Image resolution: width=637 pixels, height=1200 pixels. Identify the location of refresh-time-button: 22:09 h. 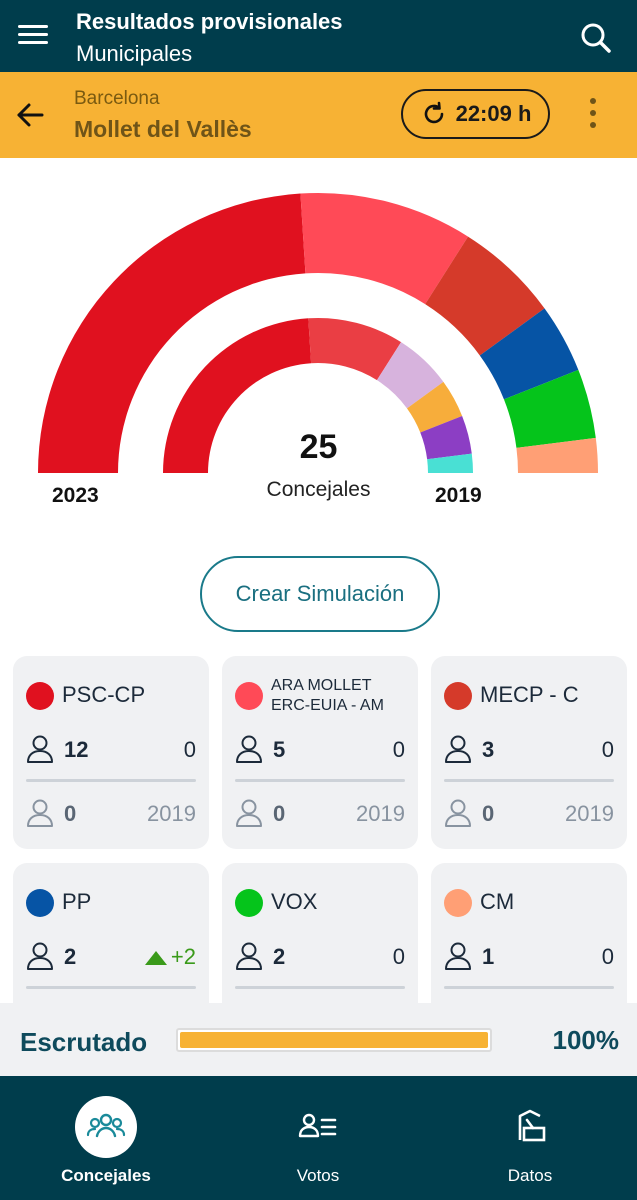
(475, 114).